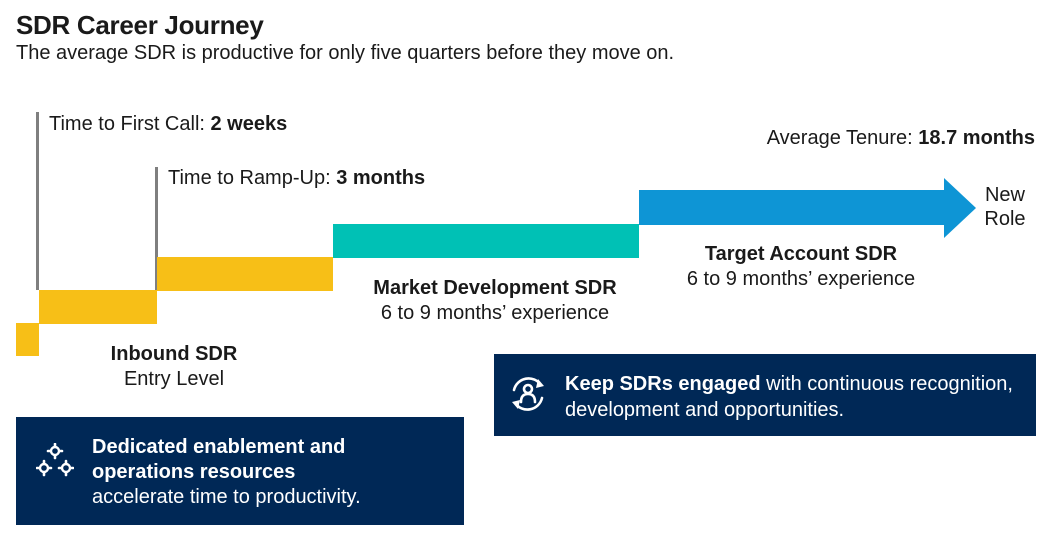  Describe the element at coordinates (842, 138) in the screenshot. I see `tenure-label: Average Tenure:` at that location.